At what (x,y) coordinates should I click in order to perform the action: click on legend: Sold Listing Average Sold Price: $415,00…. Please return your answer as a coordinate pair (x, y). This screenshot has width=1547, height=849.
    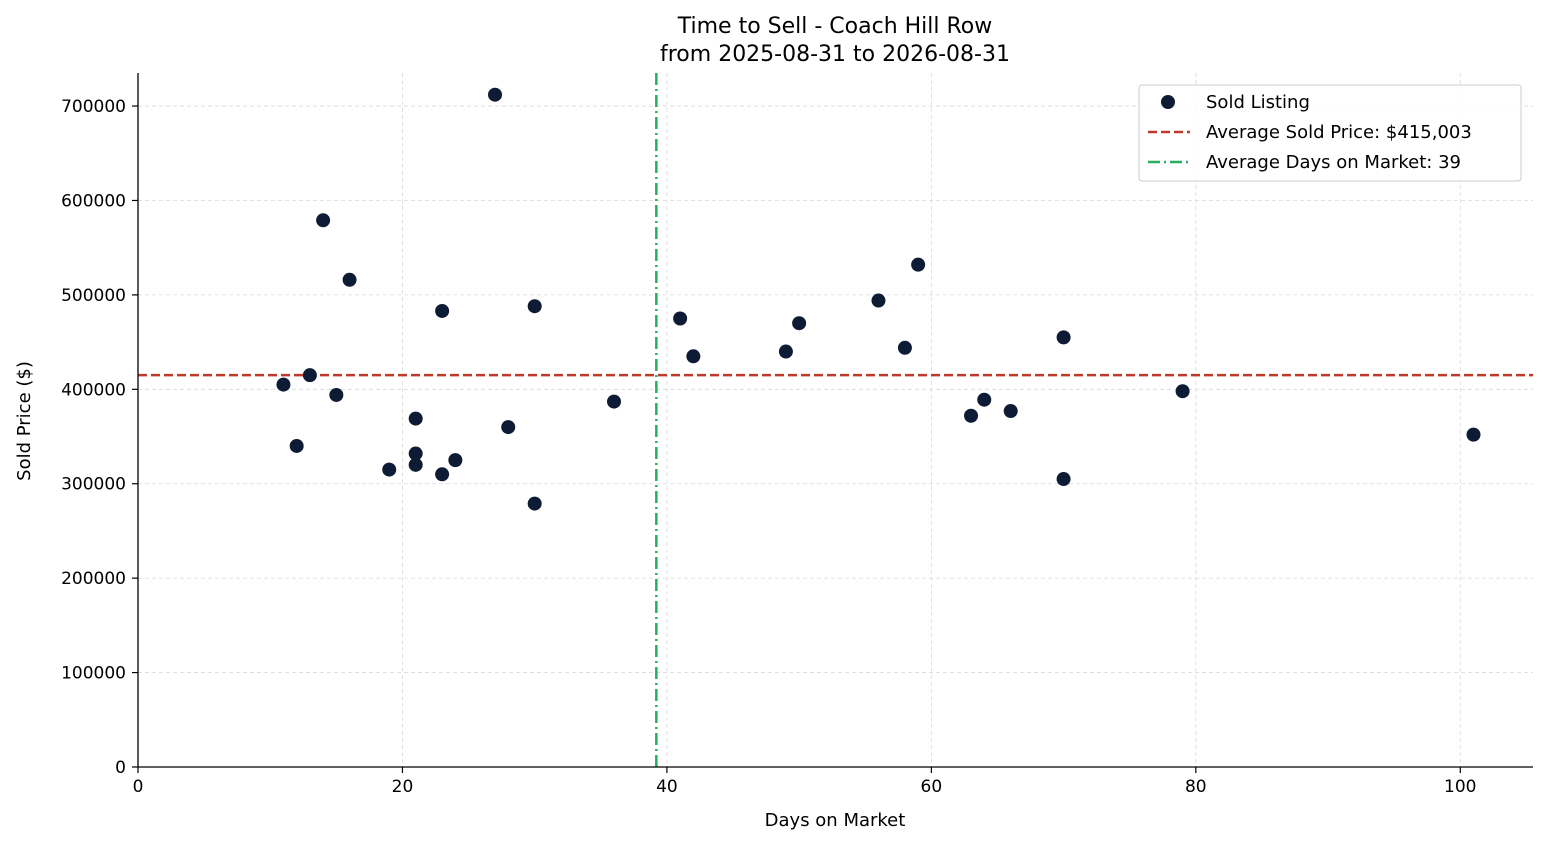
    Looking at the image, I should click on (1330, 133).